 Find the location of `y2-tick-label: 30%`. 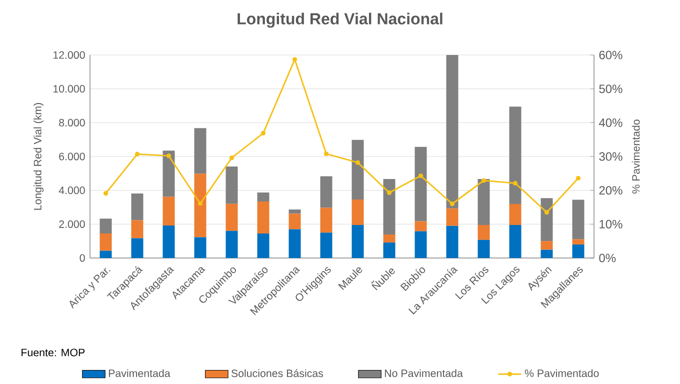

y2-tick-label: 30% is located at coordinates (610, 156).